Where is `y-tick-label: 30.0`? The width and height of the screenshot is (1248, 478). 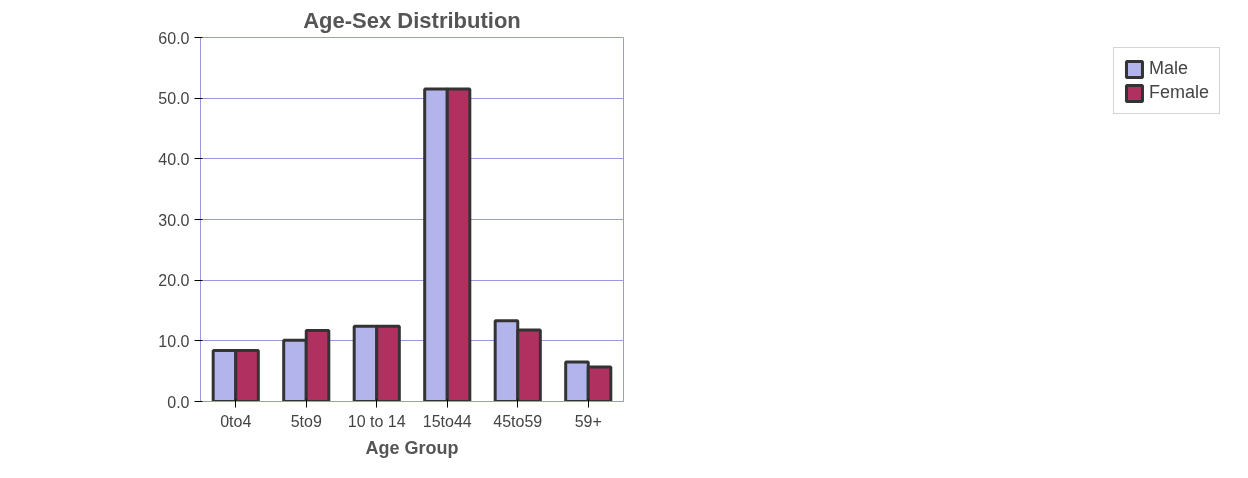 y-tick-label: 30.0 is located at coordinates (174, 220).